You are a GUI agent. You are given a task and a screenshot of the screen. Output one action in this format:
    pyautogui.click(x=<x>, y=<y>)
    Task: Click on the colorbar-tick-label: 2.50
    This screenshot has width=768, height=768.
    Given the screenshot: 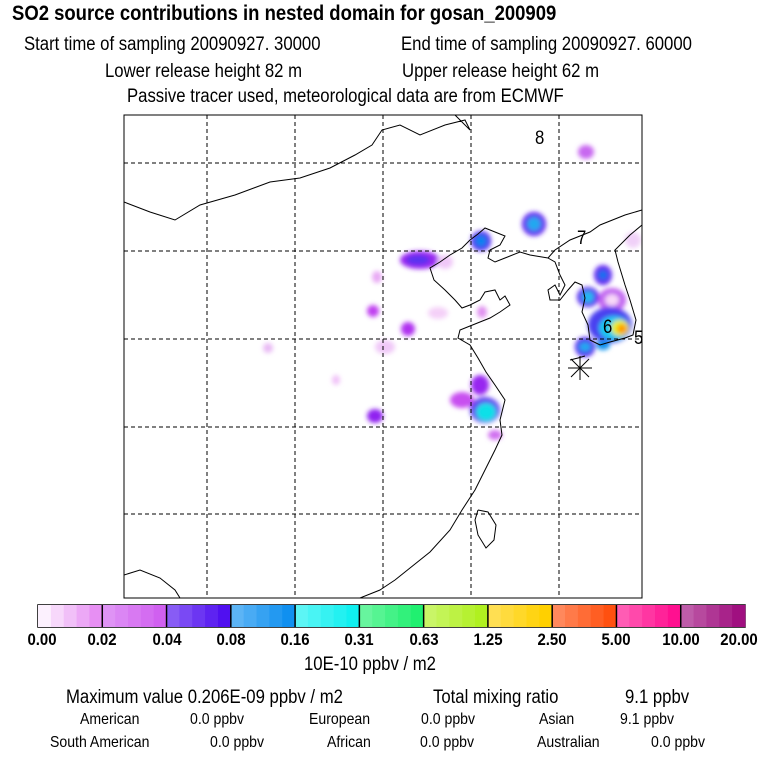 What is the action you would take?
    pyautogui.click(x=552, y=639)
    